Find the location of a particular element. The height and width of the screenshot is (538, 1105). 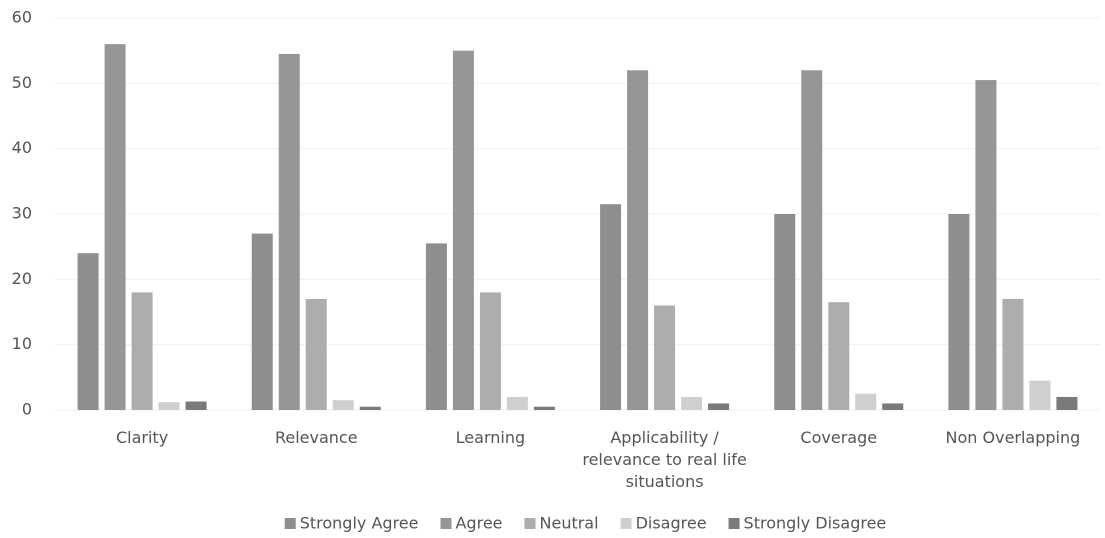

y-tick-label: 20 is located at coordinates (22, 278).